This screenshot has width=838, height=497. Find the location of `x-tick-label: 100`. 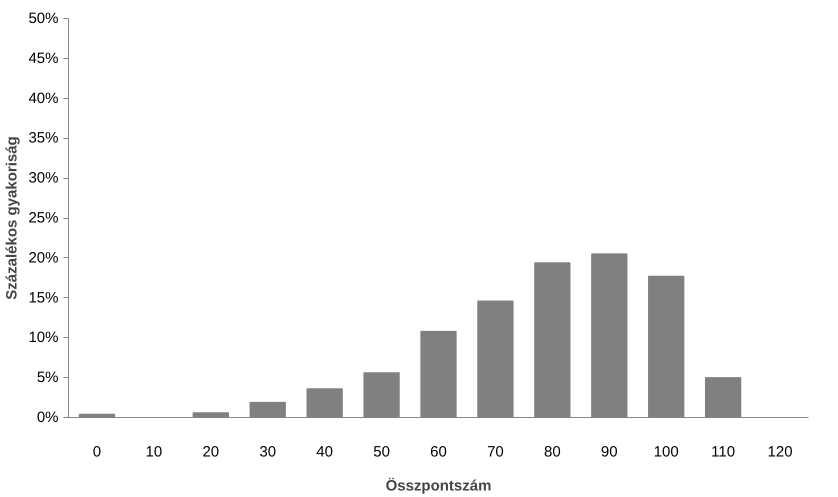

x-tick-label: 100 is located at coordinates (666, 452).